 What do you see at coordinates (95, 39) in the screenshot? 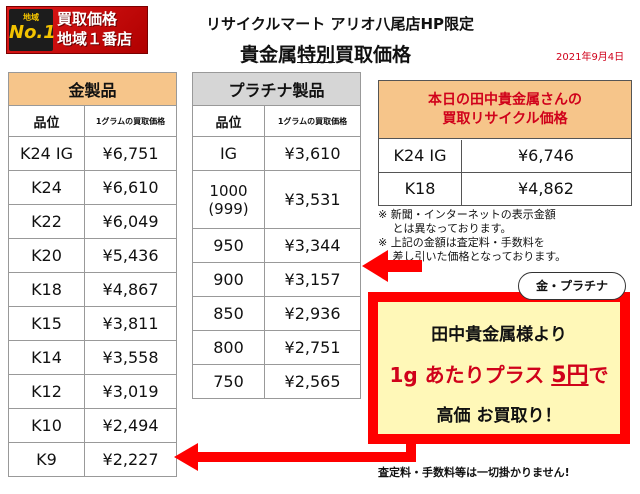
I see `badge-line2: 地域１番店` at bounding box center [95, 39].